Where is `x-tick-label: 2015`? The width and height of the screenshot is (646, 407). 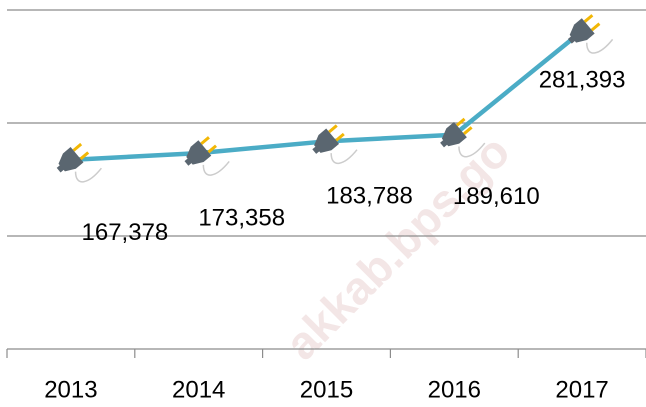
x-tick-label: 2015 is located at coordinates (326, 389).